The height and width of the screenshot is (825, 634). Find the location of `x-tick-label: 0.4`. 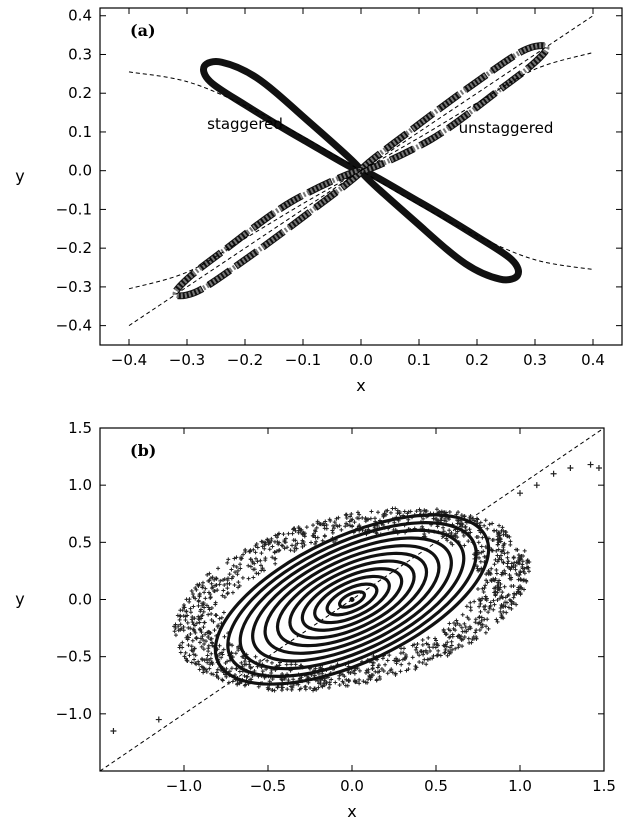

x-tick-label: 0.4 is located at coordinates (593, 360).